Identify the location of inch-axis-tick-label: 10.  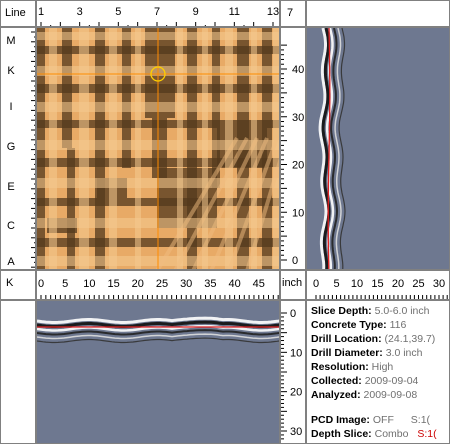
(89, 284).